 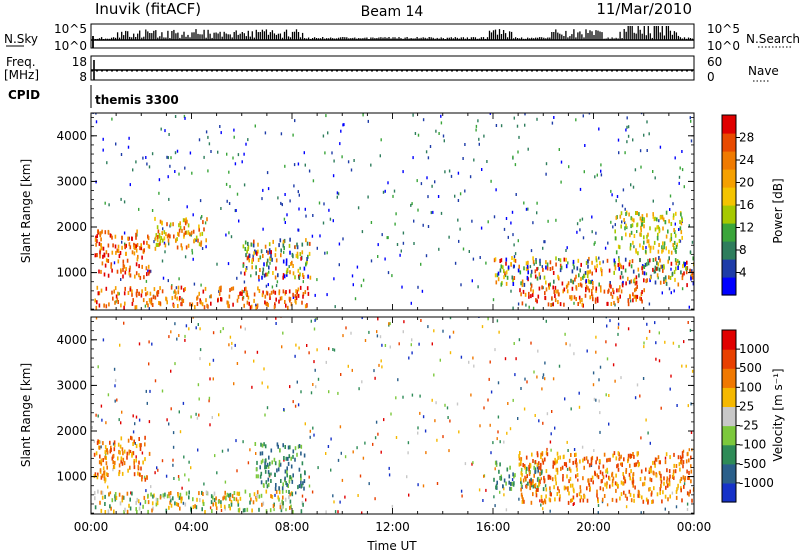 What do you see at coordinates (71, 340) in the screenshot?
I see `y-tick-label: 4000` at bounding box center [71, 340].